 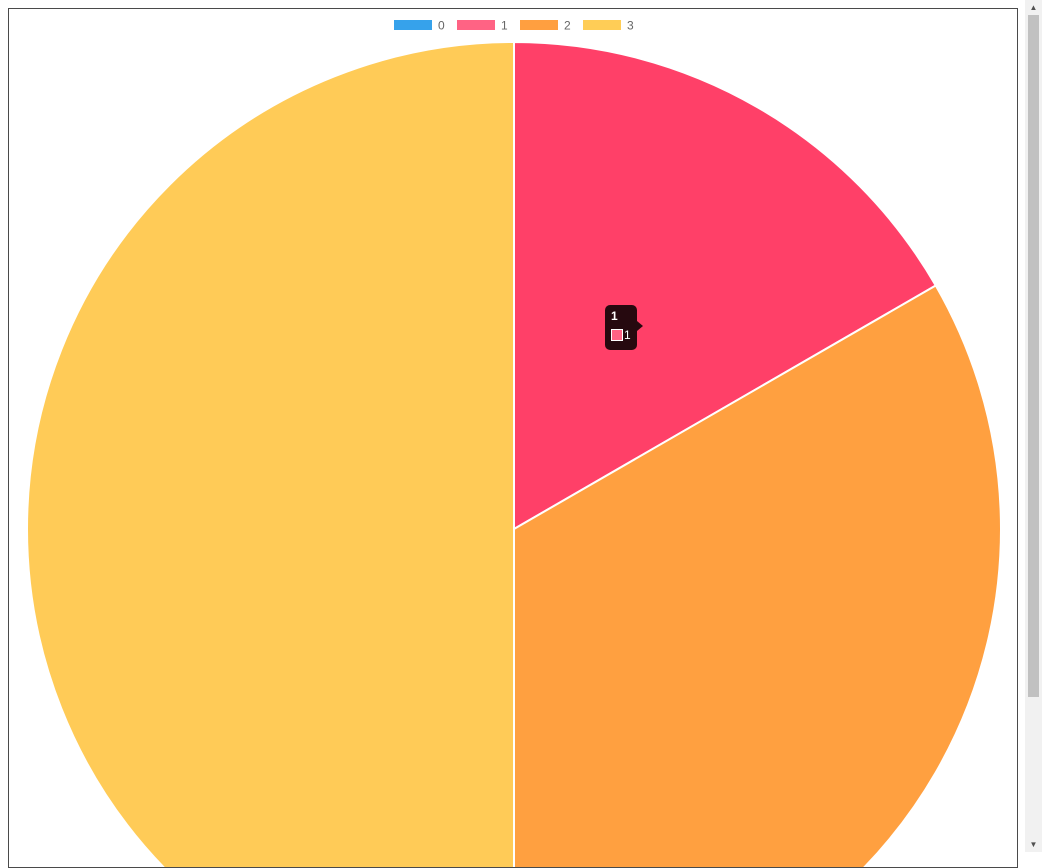 I want to click on scroll-down-arrow-icon: ▼, so click(x=1033, y=845).